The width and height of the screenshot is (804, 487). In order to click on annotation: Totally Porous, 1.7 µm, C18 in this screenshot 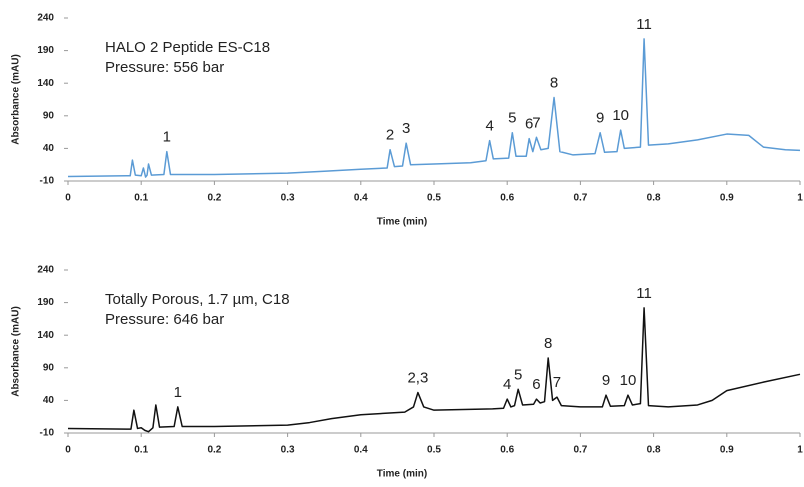, I will do `click(197, 299)`.